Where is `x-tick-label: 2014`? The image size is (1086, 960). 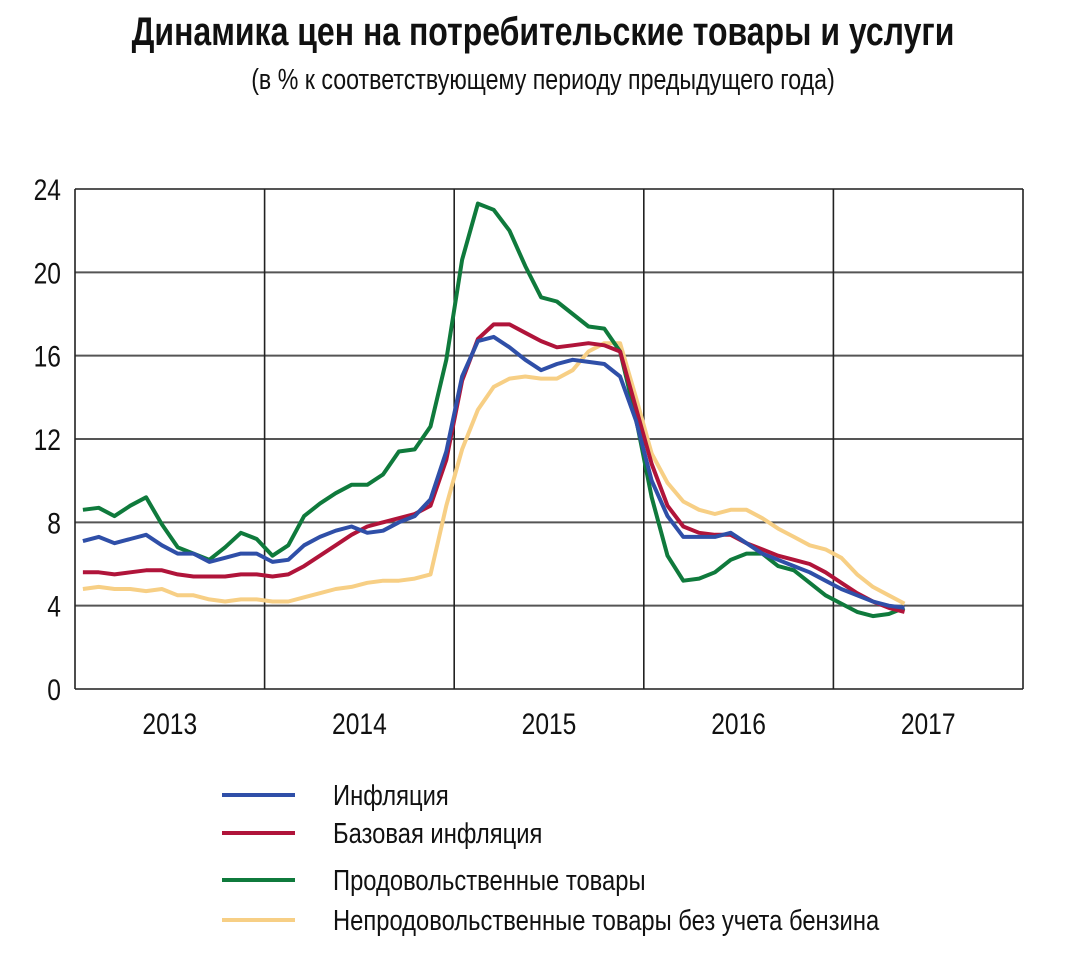 x-tick-label: 2014 is located at coordinates (359, 724).